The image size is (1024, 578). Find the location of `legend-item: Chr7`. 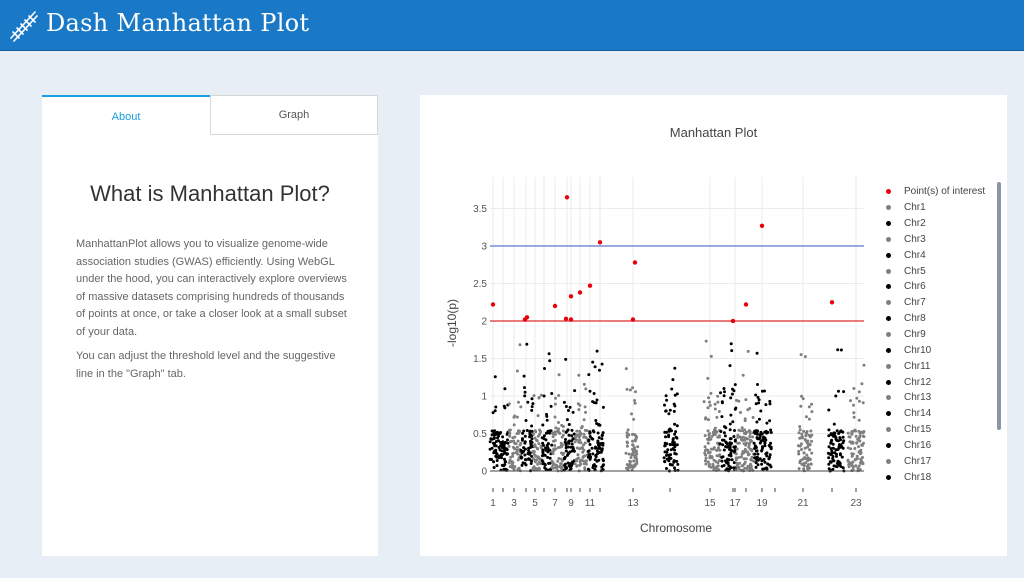

legend-item: Chr7 is located at coordinates (939, 303).